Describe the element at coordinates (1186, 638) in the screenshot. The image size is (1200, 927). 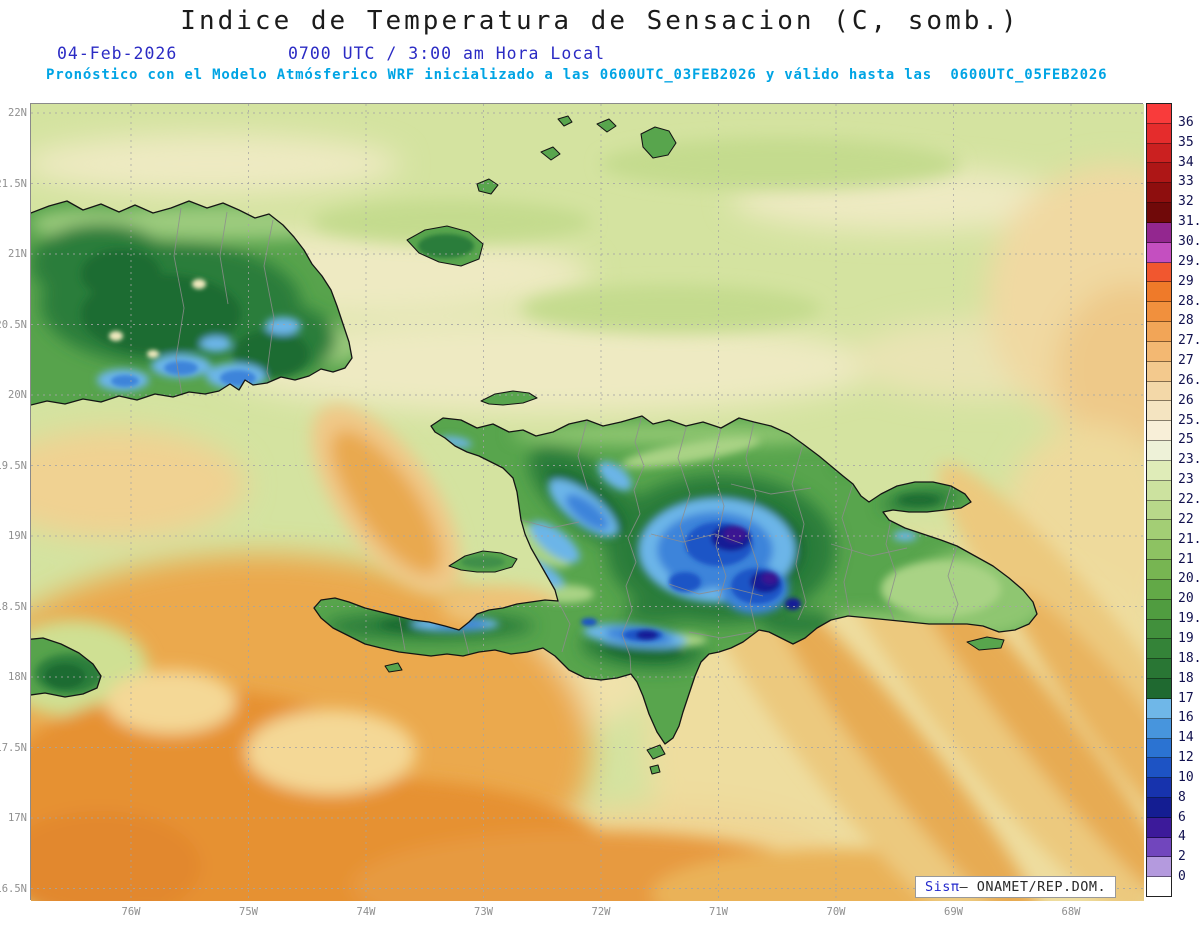
I see `colorbar-label: 19` at that location.